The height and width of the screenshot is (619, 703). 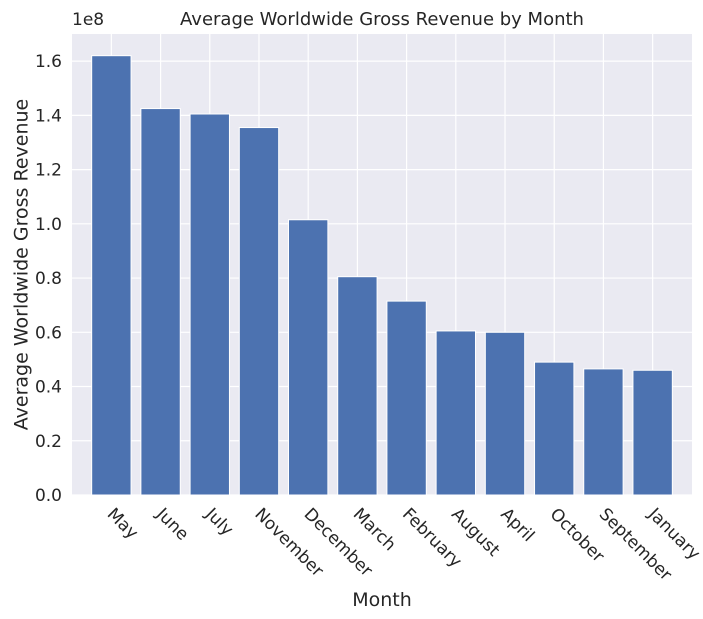 What do you see at coordinates (48, 62) in the screenshot?
I see `y-tick-label: 1.6` at bounding box center [48, 62].